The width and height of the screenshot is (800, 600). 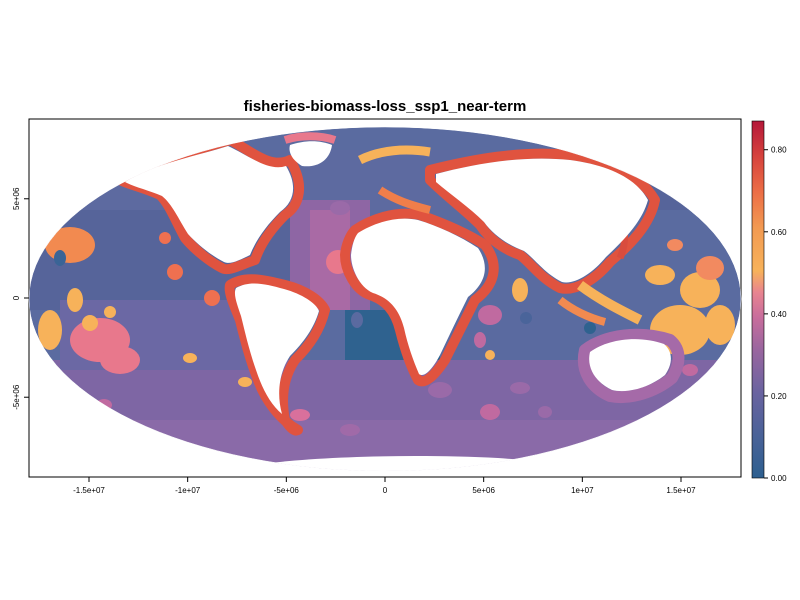 What do you see at coordinates (385, 106) in the screenshot?
I see `map-title: fisheries-biomass-loss_ssp1_near-term` at bounding box center [385, 106].